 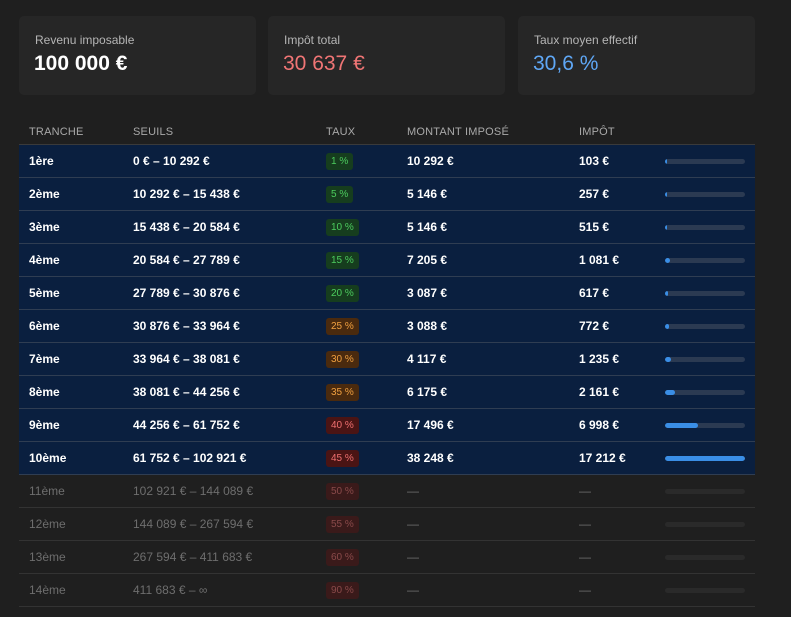 I want to click on impot-cell: 1 081 €, so click(x=599, y=260).